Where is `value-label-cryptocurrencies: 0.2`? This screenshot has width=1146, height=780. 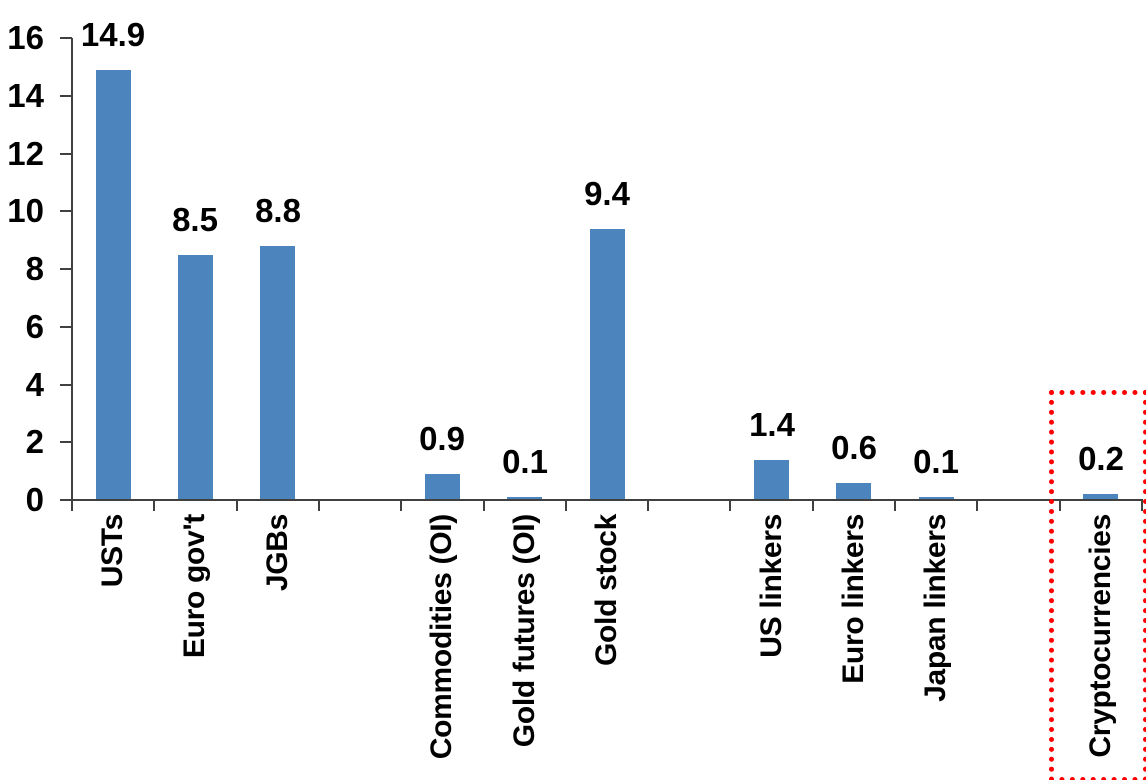
value-label-cryptocurrencies: 0.2 is located at coordinates (1101, 458).